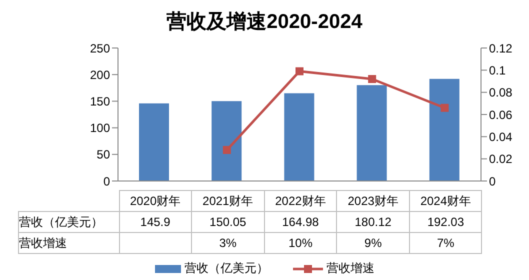 The image size is (529, 280). Describe the element at coordinates (350, 268) in the screenshot. I see `legend-label: 营收增速` at that location.